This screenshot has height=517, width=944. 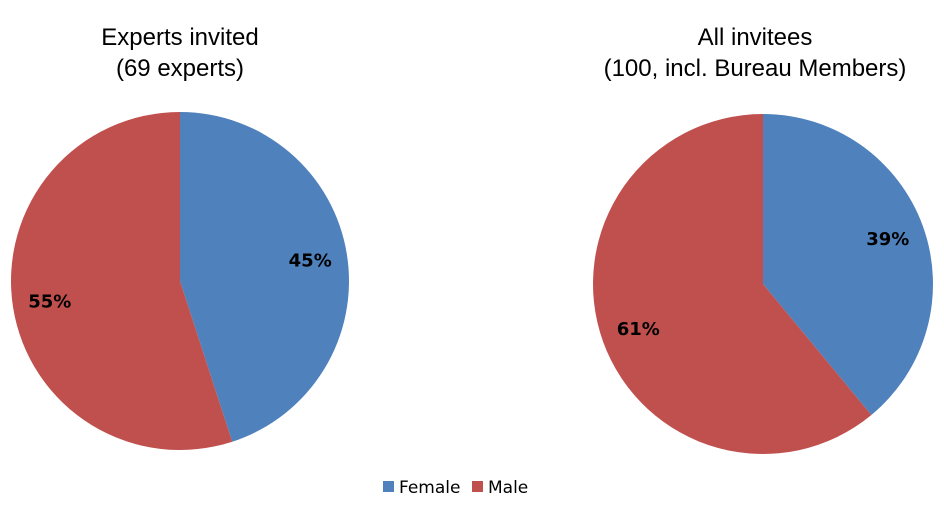 I want to click on legend-swatch-male, so click(x=477, y=486).